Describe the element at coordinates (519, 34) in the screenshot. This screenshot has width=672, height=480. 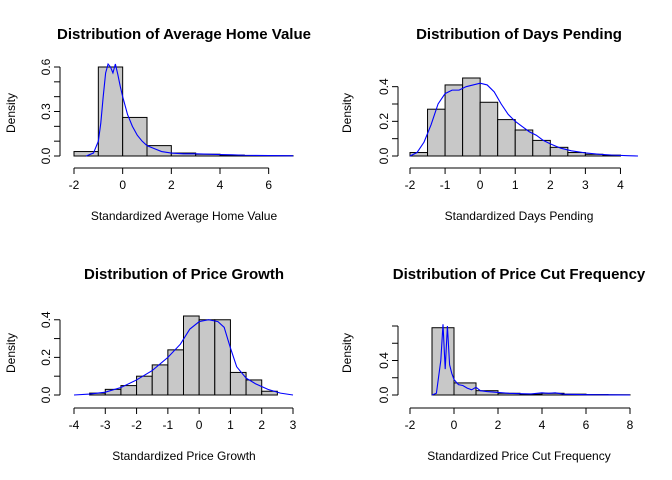
I see `chart-title: Distribution of Days Pending` at that location.